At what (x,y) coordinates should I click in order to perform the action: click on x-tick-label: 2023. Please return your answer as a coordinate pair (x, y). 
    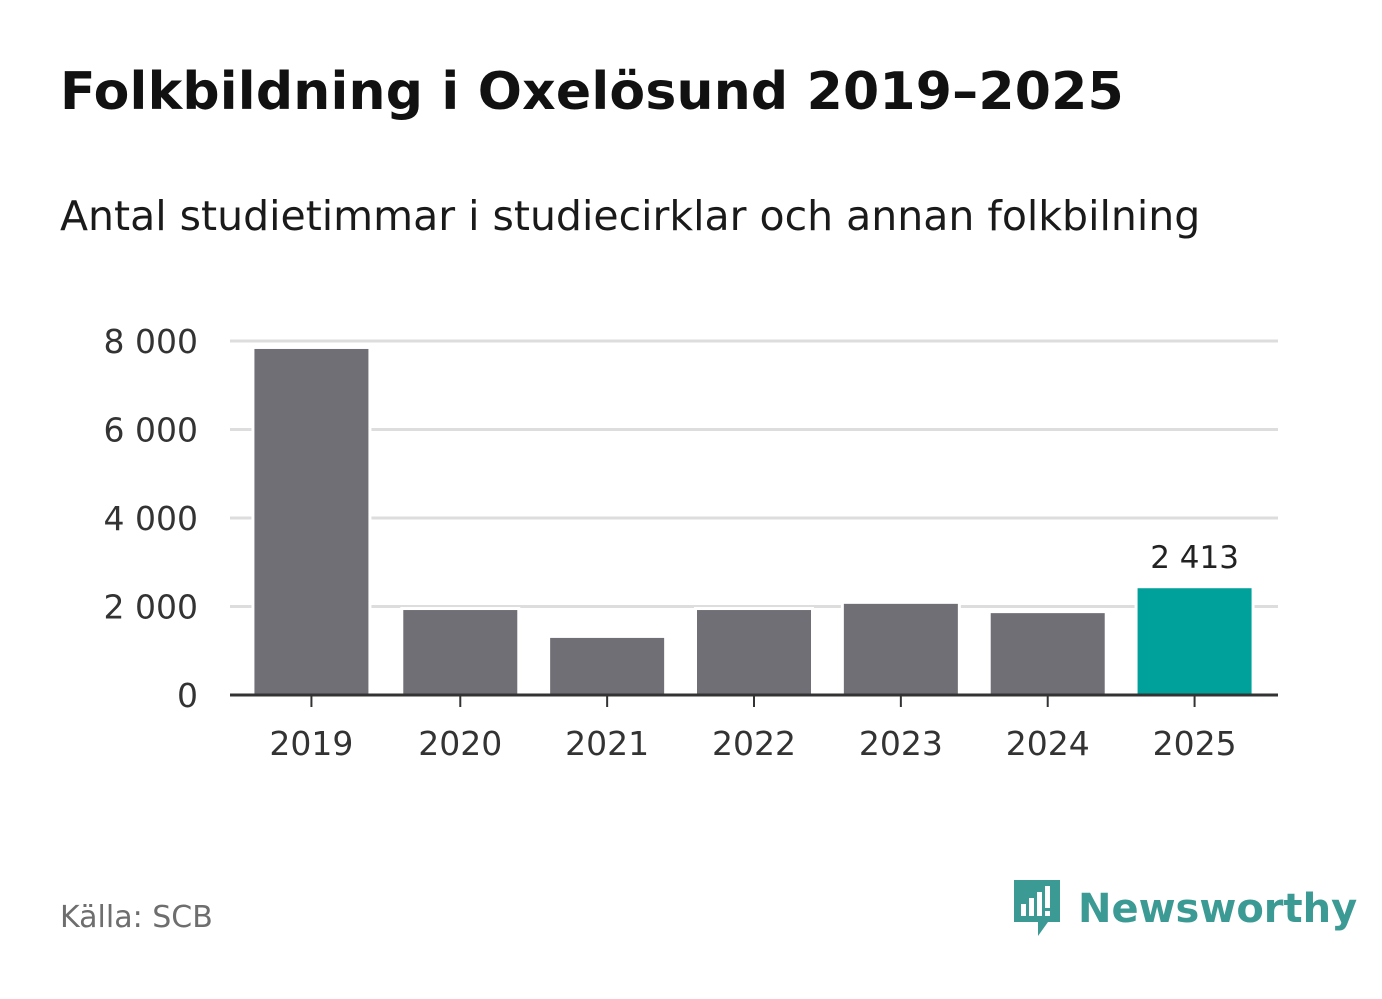
    Looking at the image, I should click on (901, 743).